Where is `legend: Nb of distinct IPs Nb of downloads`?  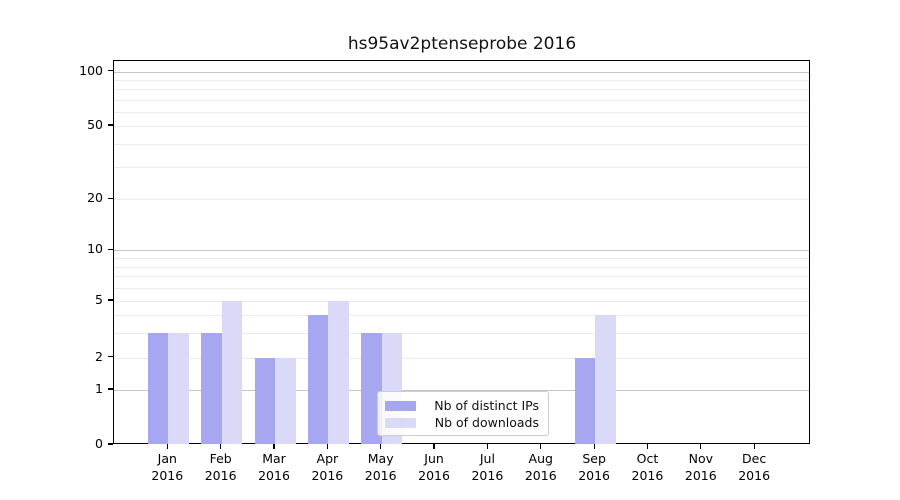
legend: Nb of distinct IPs Nb of downloads is located at coordinates (463, 413).